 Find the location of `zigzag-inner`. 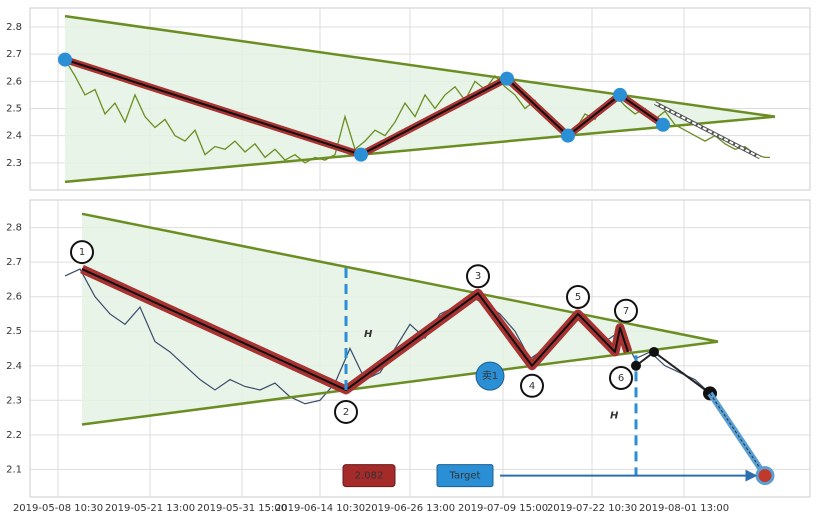

zigzag-inner is located at coordinates (364, 107).